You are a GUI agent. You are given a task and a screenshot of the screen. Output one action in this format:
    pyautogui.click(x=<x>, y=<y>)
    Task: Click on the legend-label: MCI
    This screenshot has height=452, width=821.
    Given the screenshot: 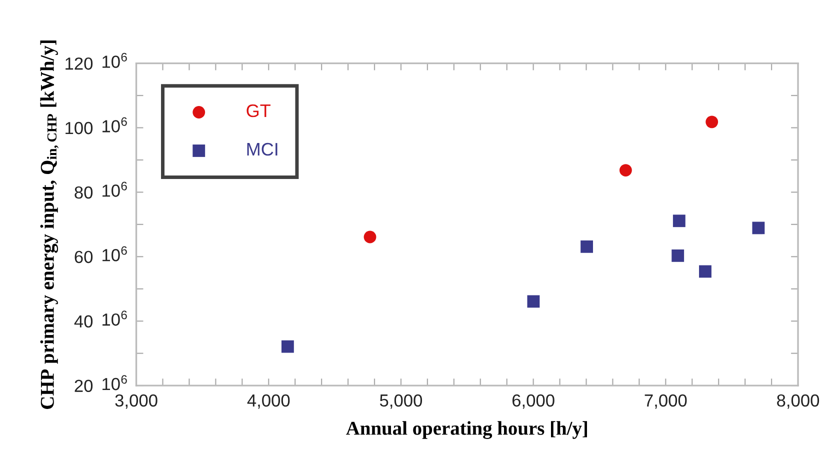 What is the action you would take?
    pyautogui.click(x=262, y=149)
    